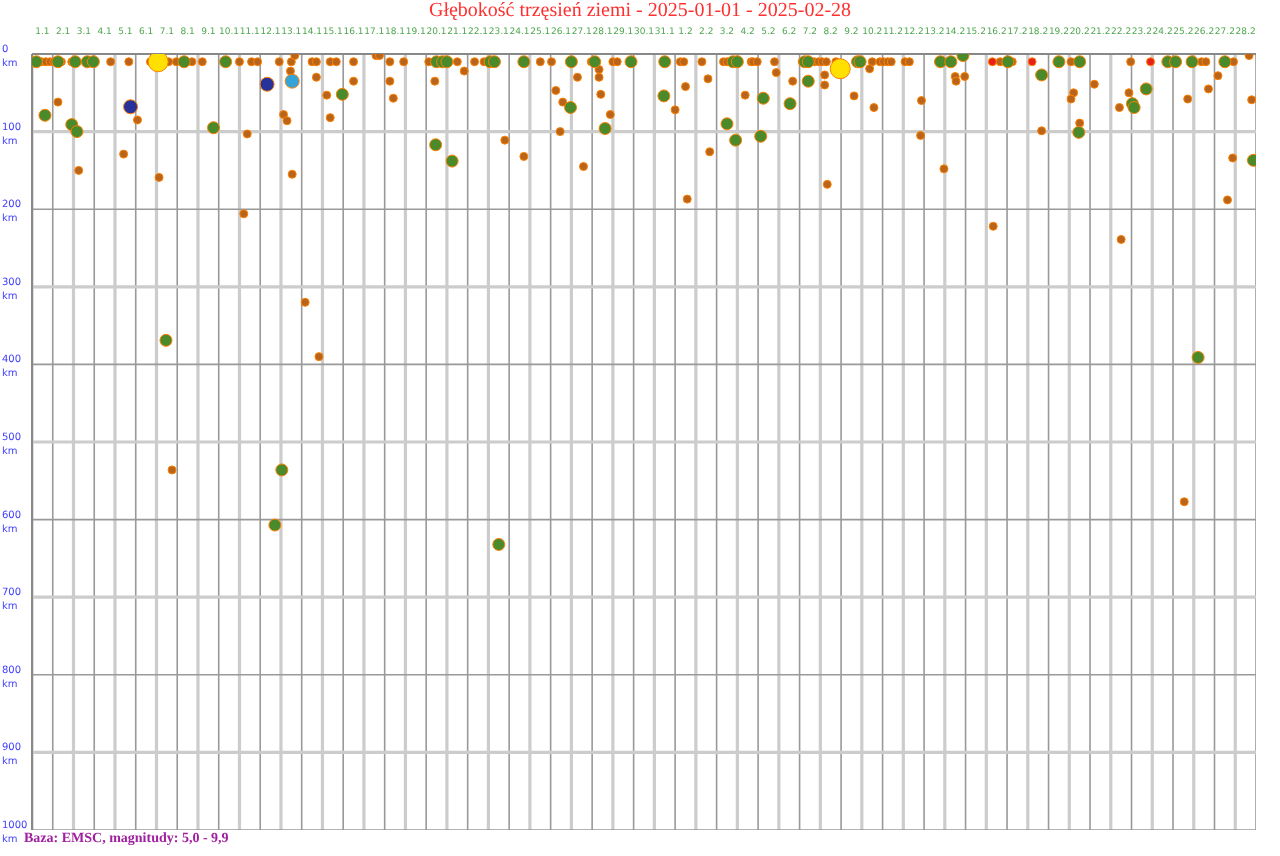 The image size is (1280, 856). What do you see at coordinates (640, 11) in the screenshot?
I see `chart-title: Głębokość trzęsień ziemi - 2025-01-01 - 2025-02-28` at bounding box center [640, 11].